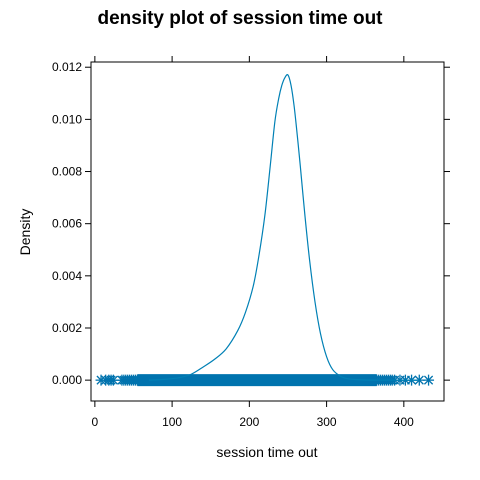 This screenshot has width=480, height=480. Describe the element at coordinates (257, 380) in the screenshot. I see `rug-dense-band` at that location.